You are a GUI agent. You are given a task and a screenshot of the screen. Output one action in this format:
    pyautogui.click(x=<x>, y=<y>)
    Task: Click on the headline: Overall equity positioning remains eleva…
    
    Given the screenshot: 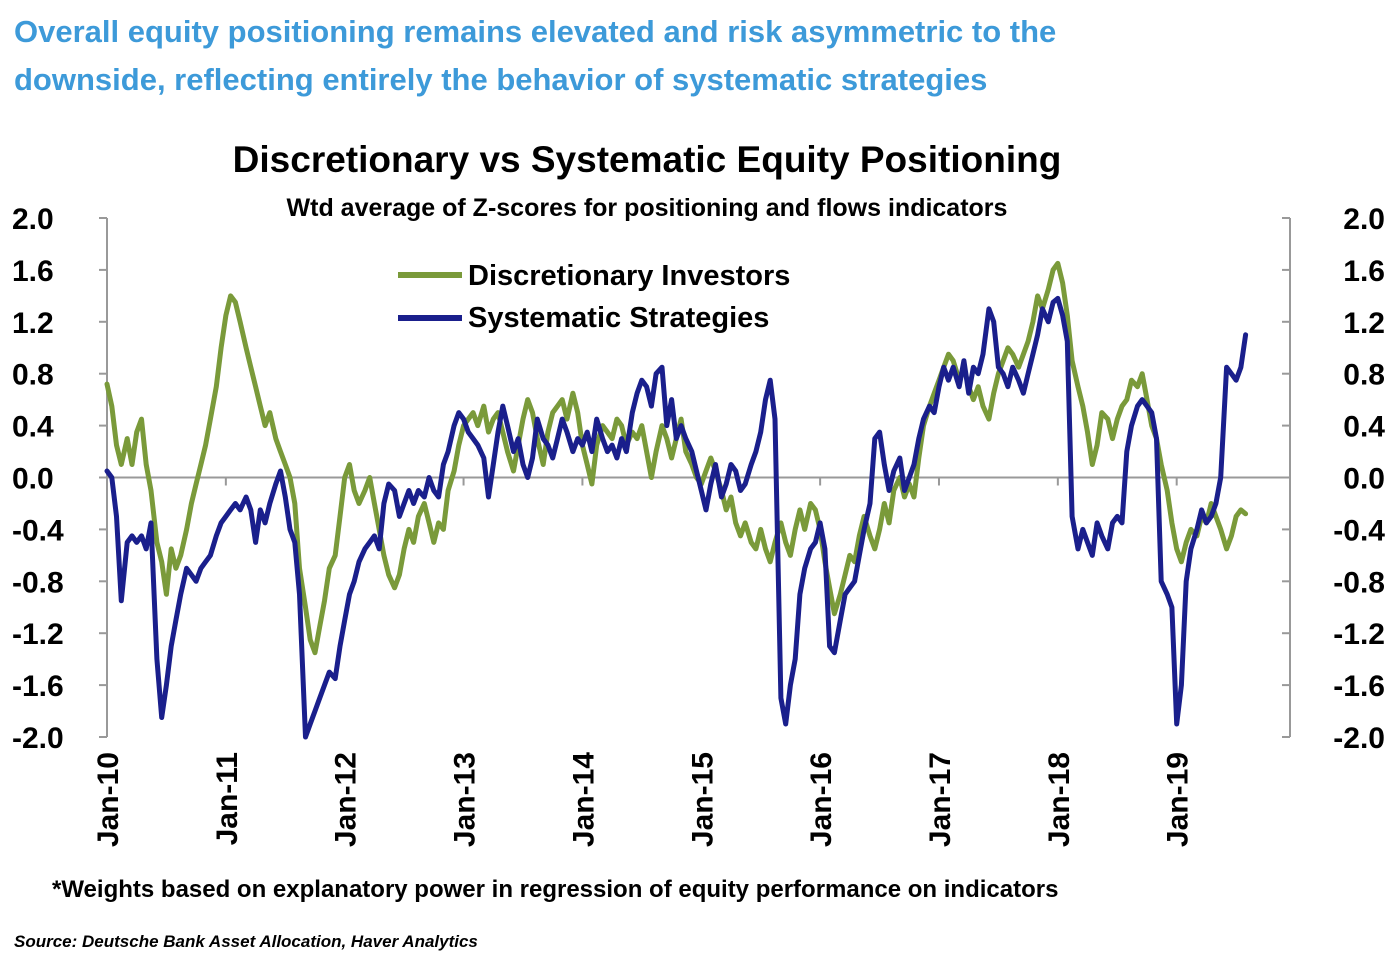 What is the action you would take?
    pyautogui.click(x=699, y=56)
    